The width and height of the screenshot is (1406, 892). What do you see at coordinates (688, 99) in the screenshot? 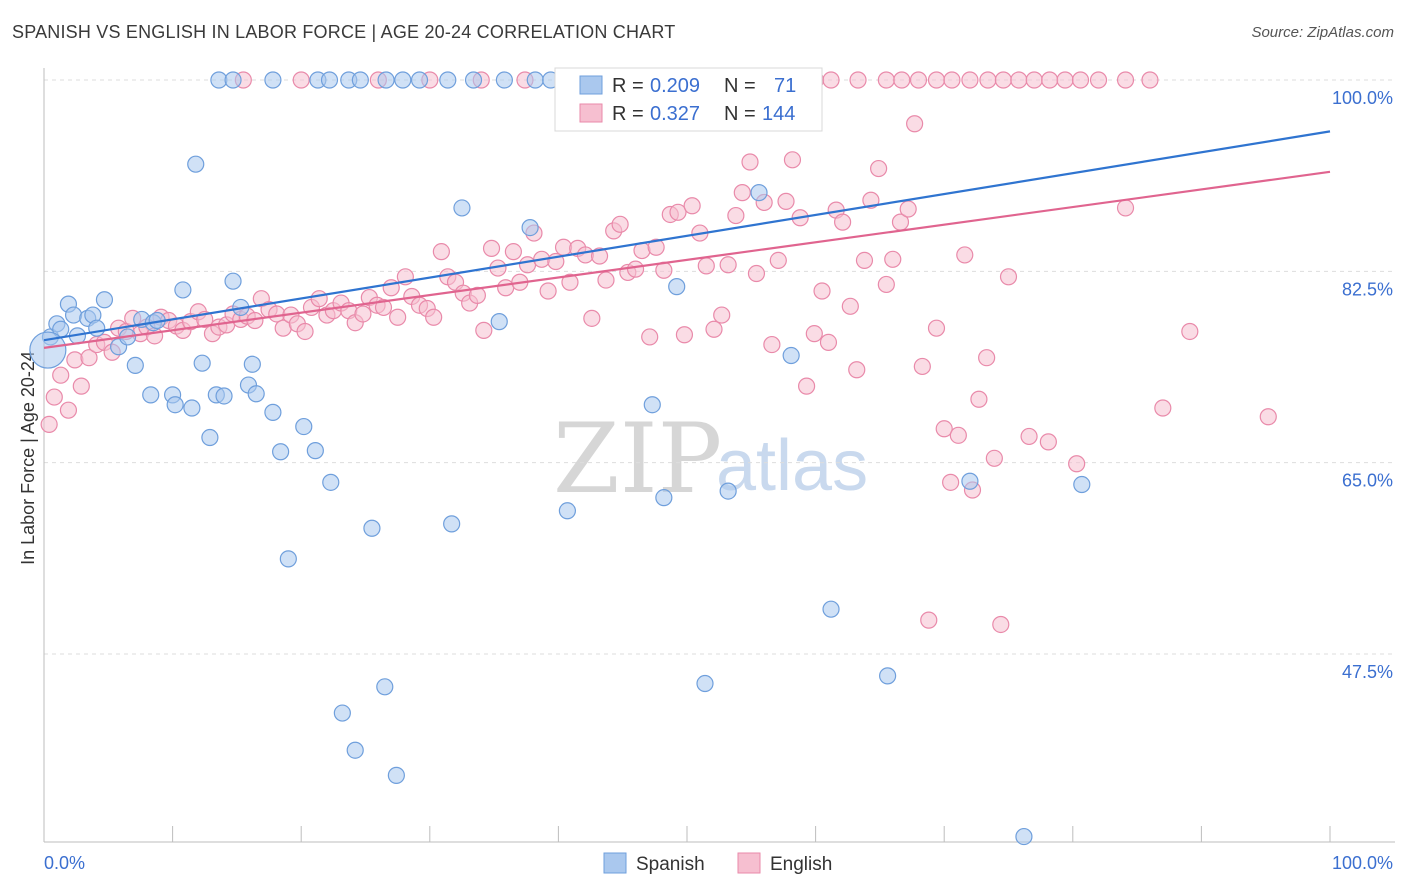
I see `correlation-legend: R = 0.209 N = 71 R = 0.327 N = 144` at bounding box center [688, 99].